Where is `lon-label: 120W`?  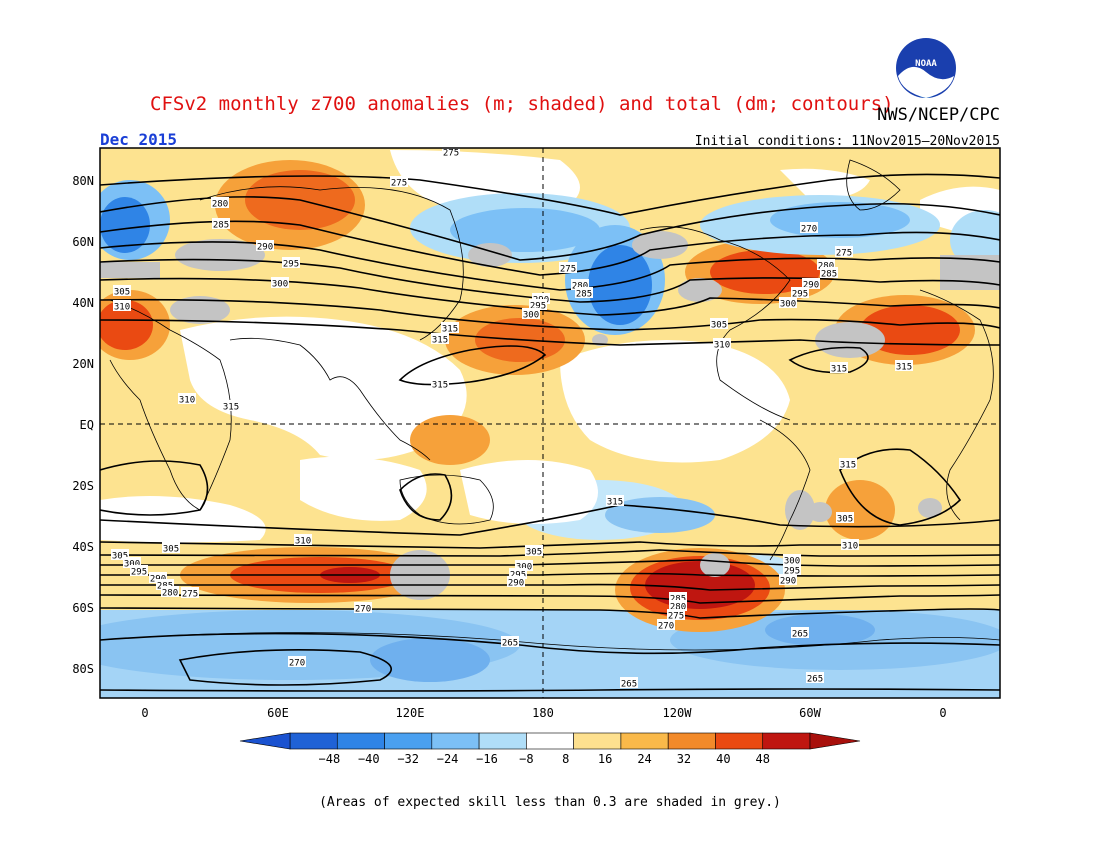
lon-label: 120W is located at coordinates (678, 713).